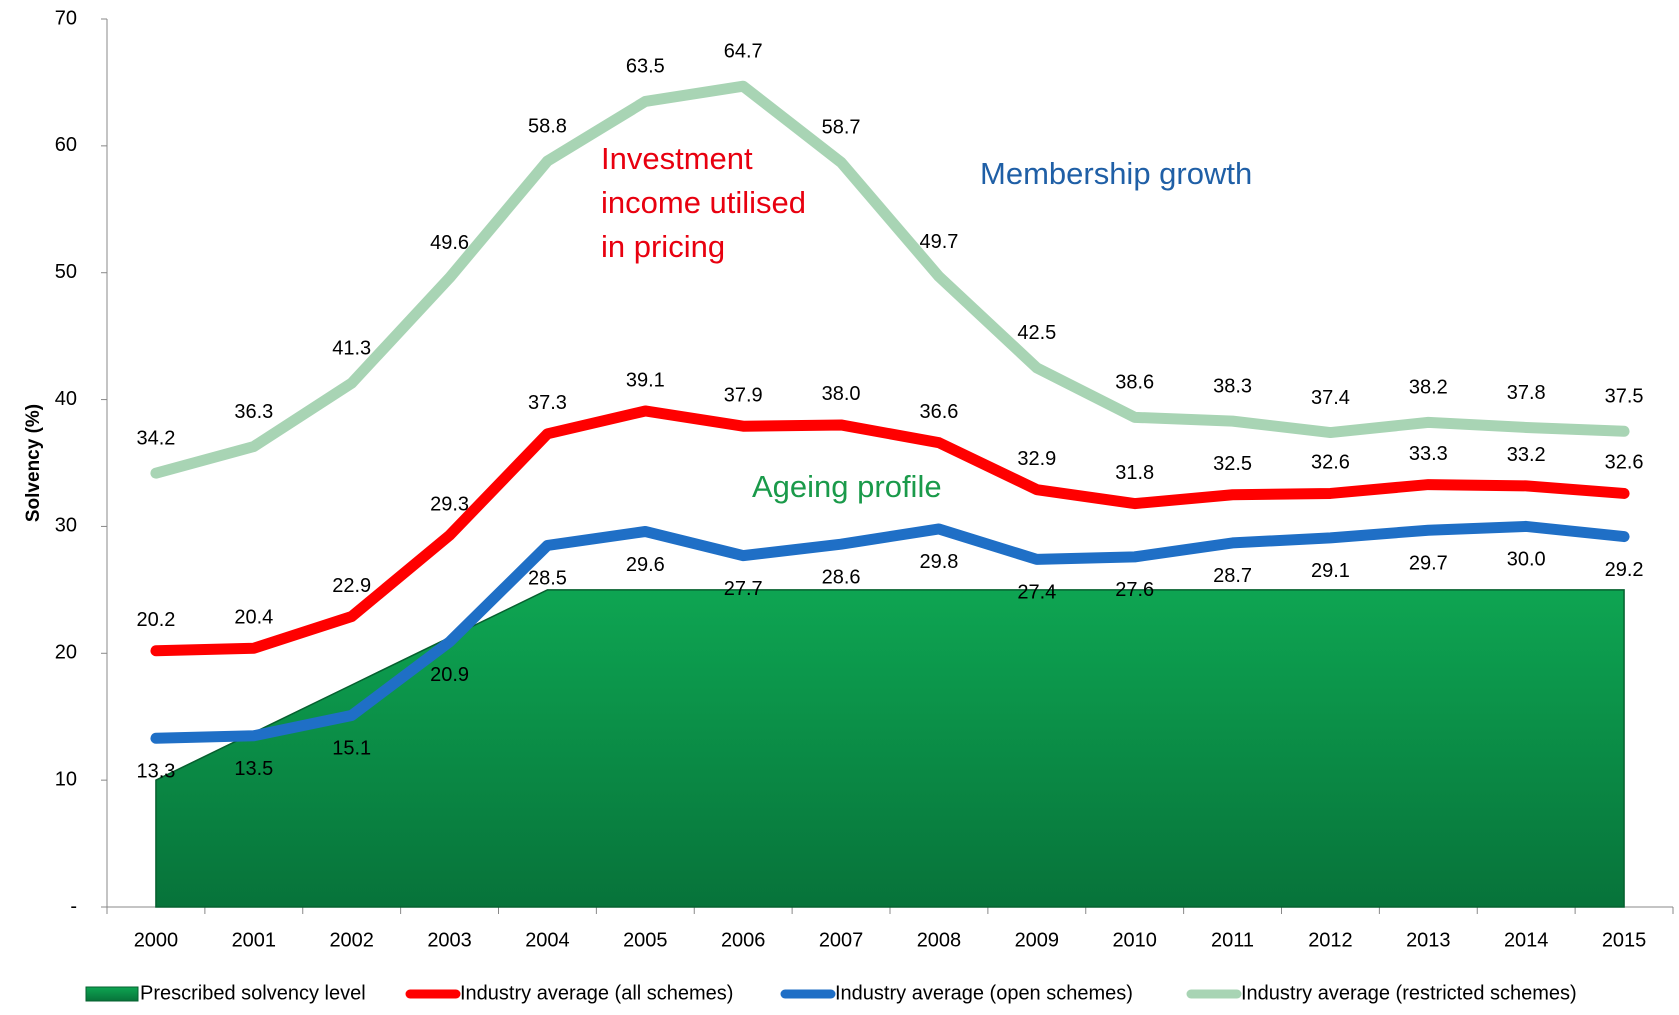 The height and width of the screenshot is (1015, 1679). I want to click on annotation: Investment, so click(677, 158).